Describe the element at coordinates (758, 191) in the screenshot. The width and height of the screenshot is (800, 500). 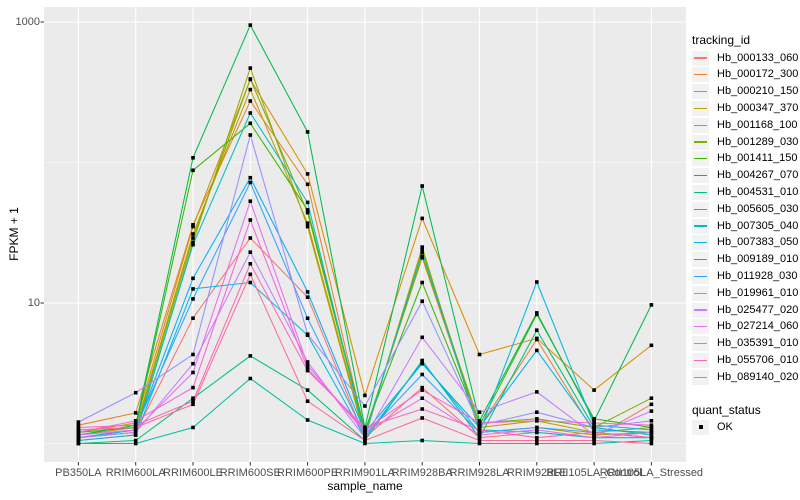
I see `legend-item-label: Hb_004531_010` at that location.